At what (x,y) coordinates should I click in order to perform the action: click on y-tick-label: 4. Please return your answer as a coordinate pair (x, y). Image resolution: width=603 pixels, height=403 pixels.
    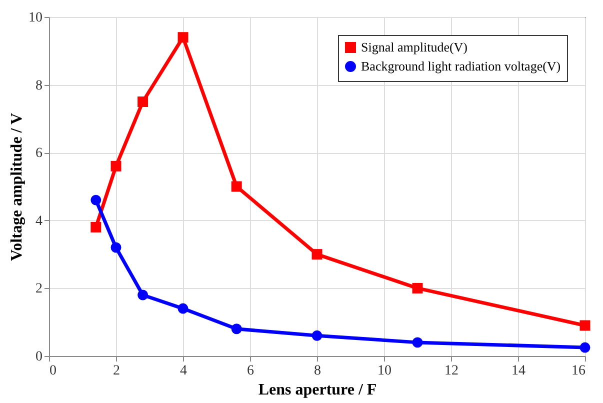
    Looking at the image, I should click on (39, 221).